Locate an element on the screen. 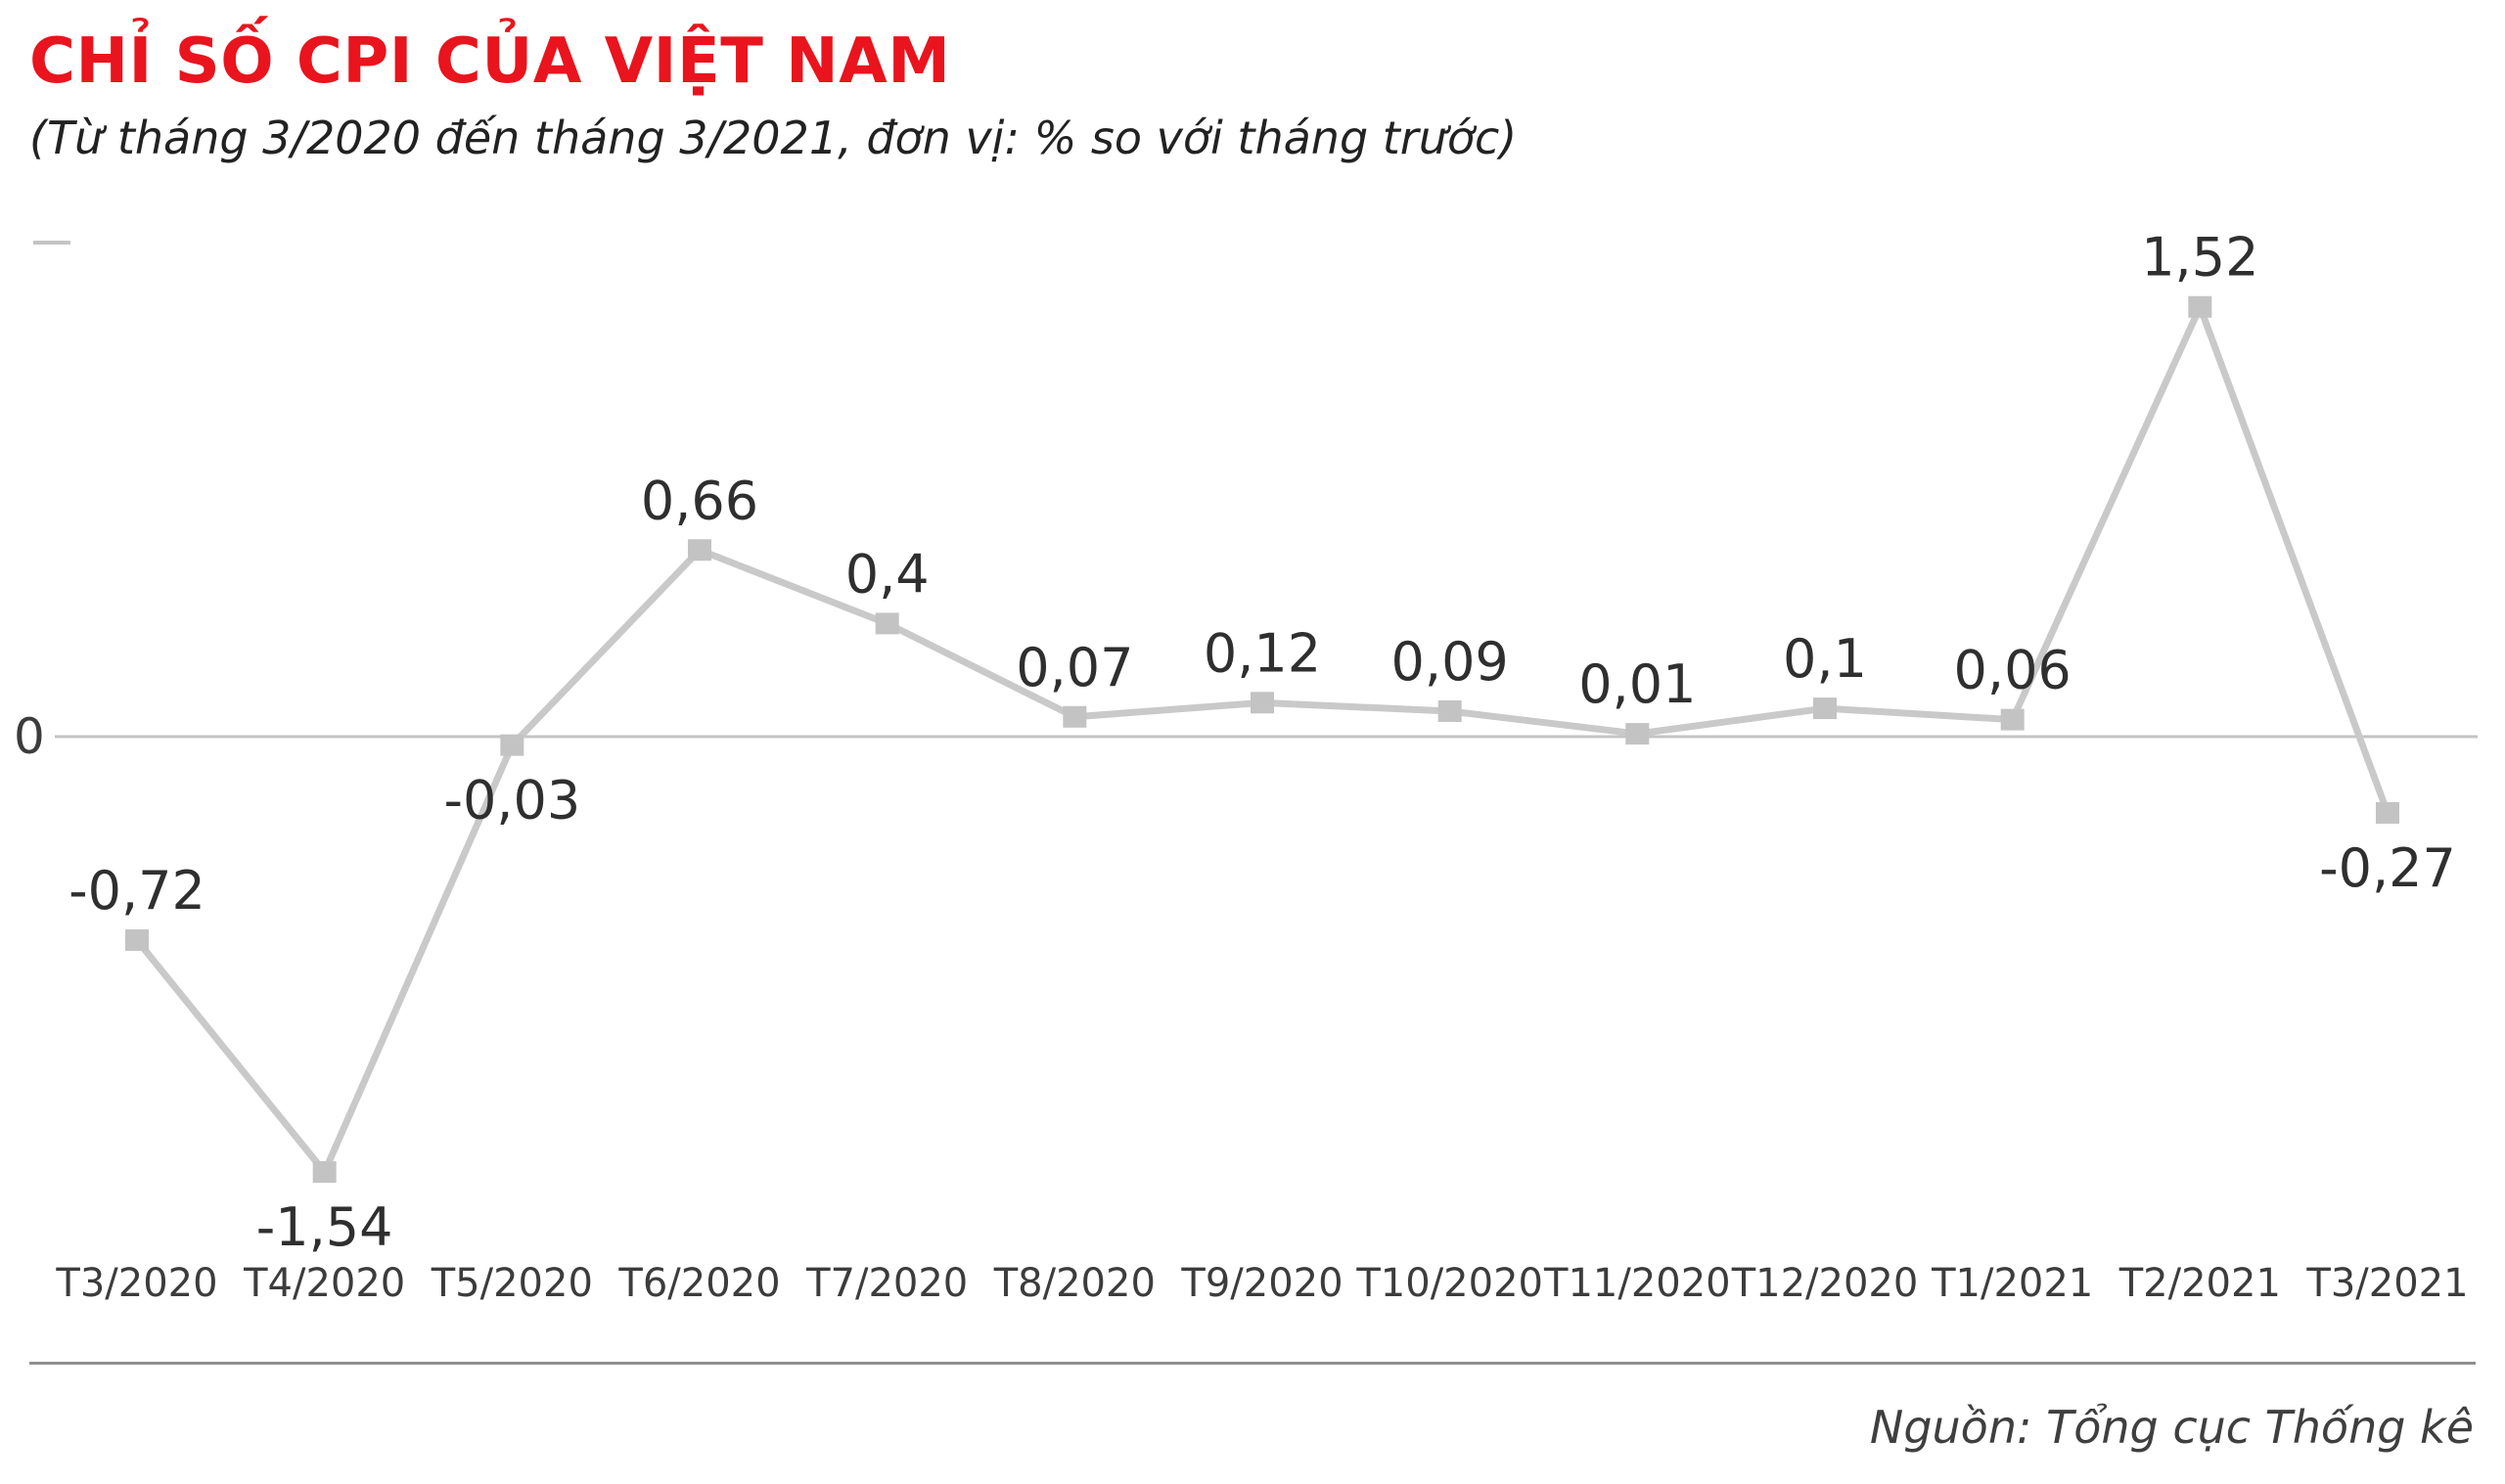 The width and height of the screenshot is (2505, 1484). chart-title: CHỈ SỐ CPI CỦA VIỆT NAM is located at coordinates (490, 61).